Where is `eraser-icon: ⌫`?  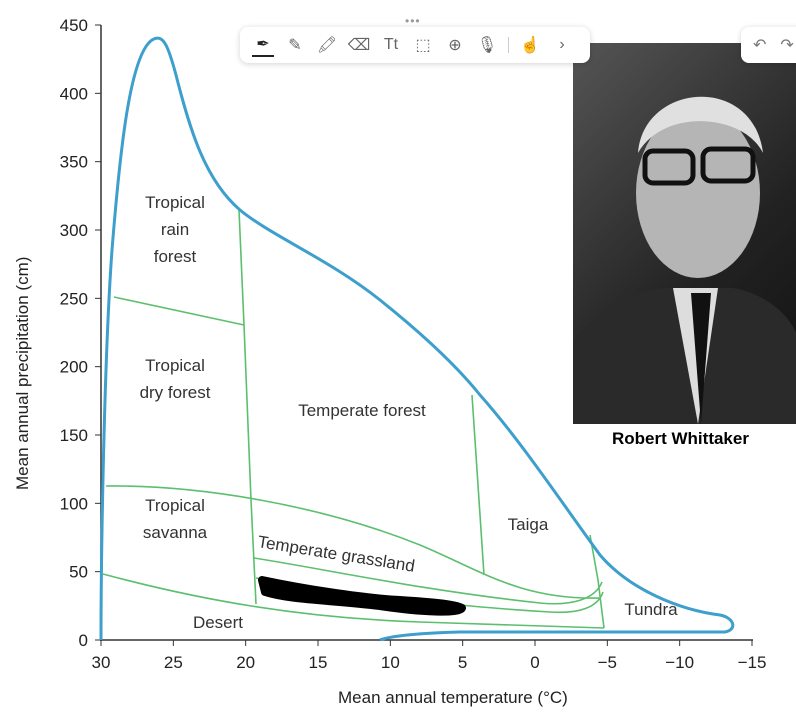 eraser-icon: ⌫ is located at coordinates (359, 45).